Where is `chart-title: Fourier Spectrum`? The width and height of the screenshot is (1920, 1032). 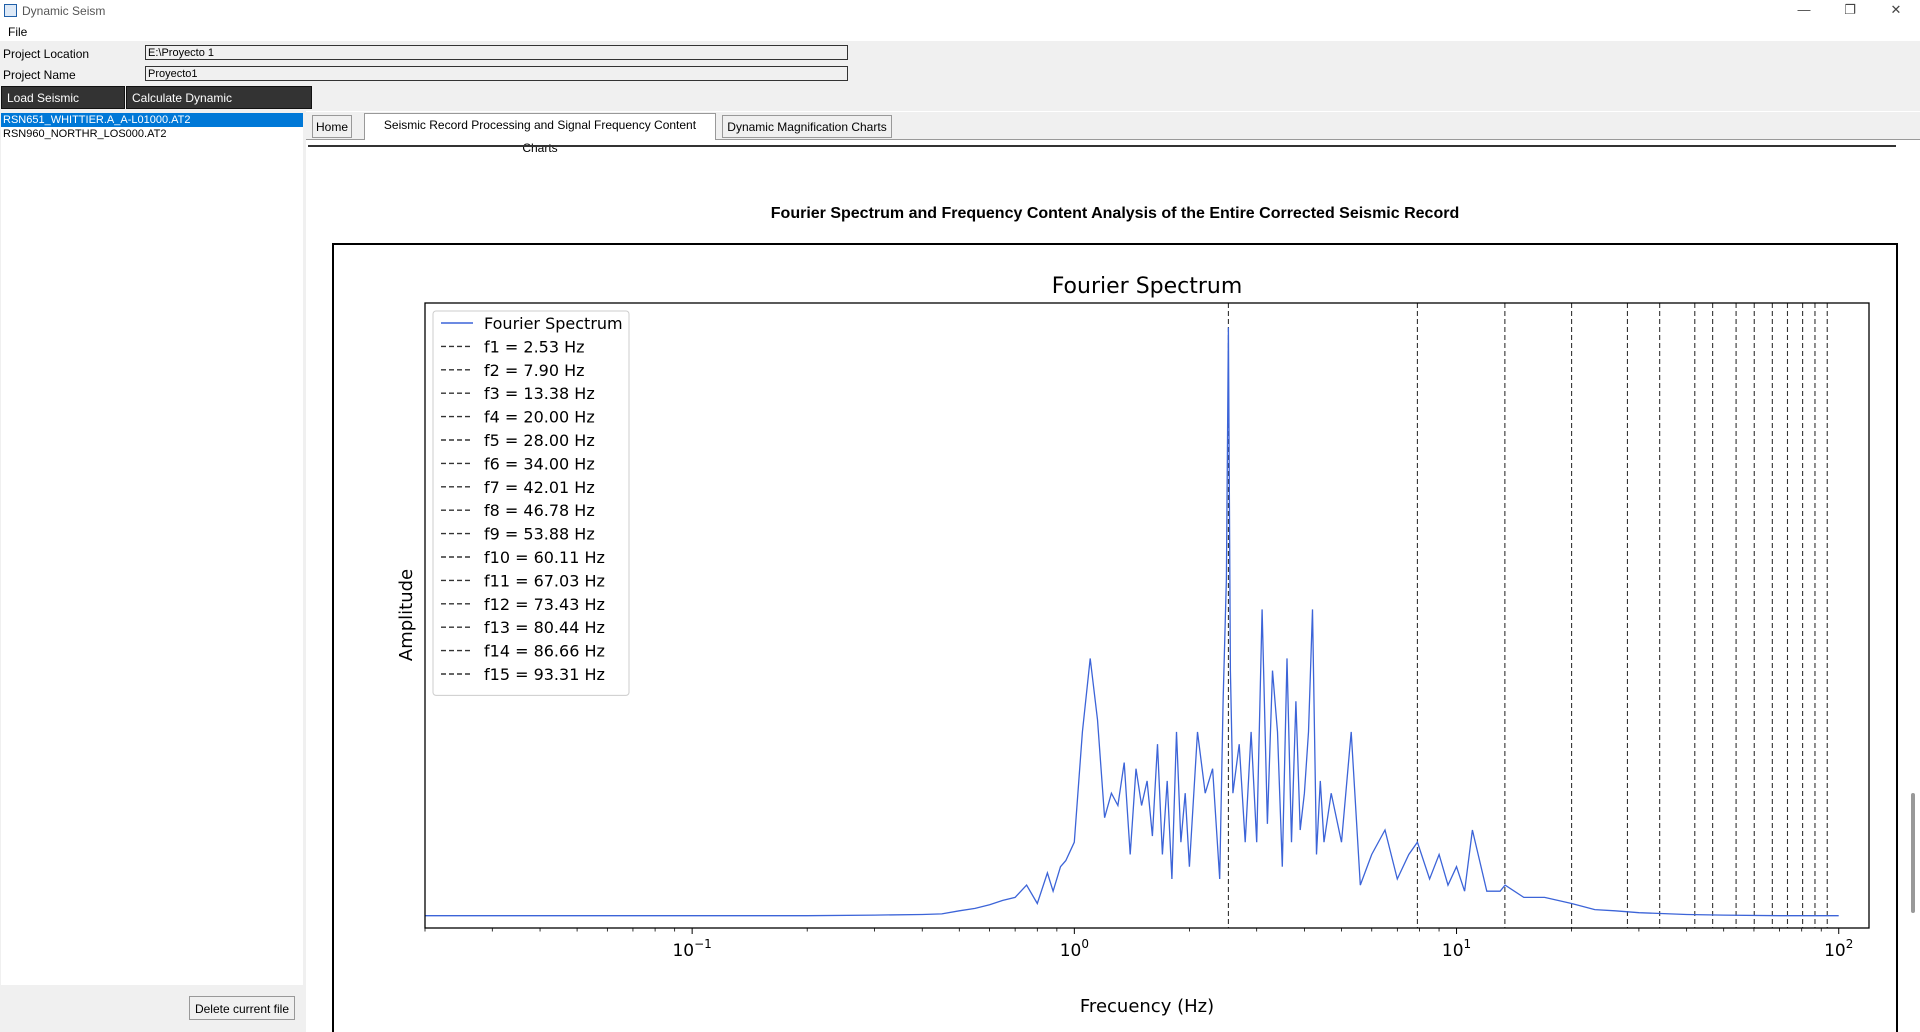
chart-title: Fourier Spectrum is located at coordinates (1147, 286).